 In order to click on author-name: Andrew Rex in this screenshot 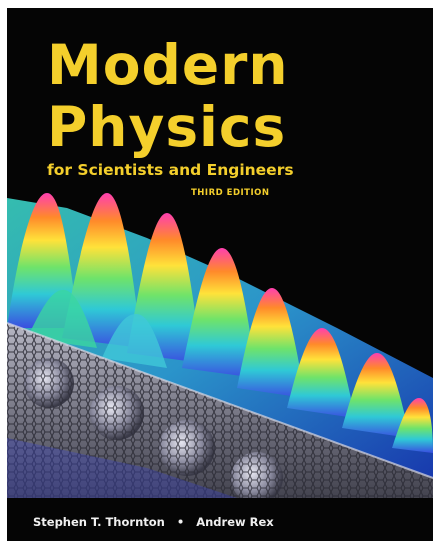, I will do `click(235, 522)`.